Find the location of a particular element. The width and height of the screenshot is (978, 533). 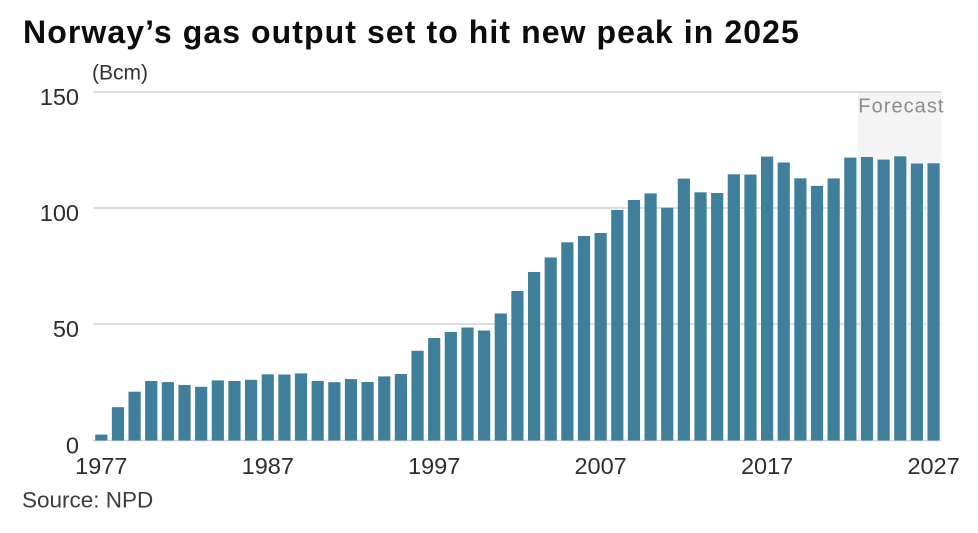

svg-text: 1987 is located at coordinates (268, 466).